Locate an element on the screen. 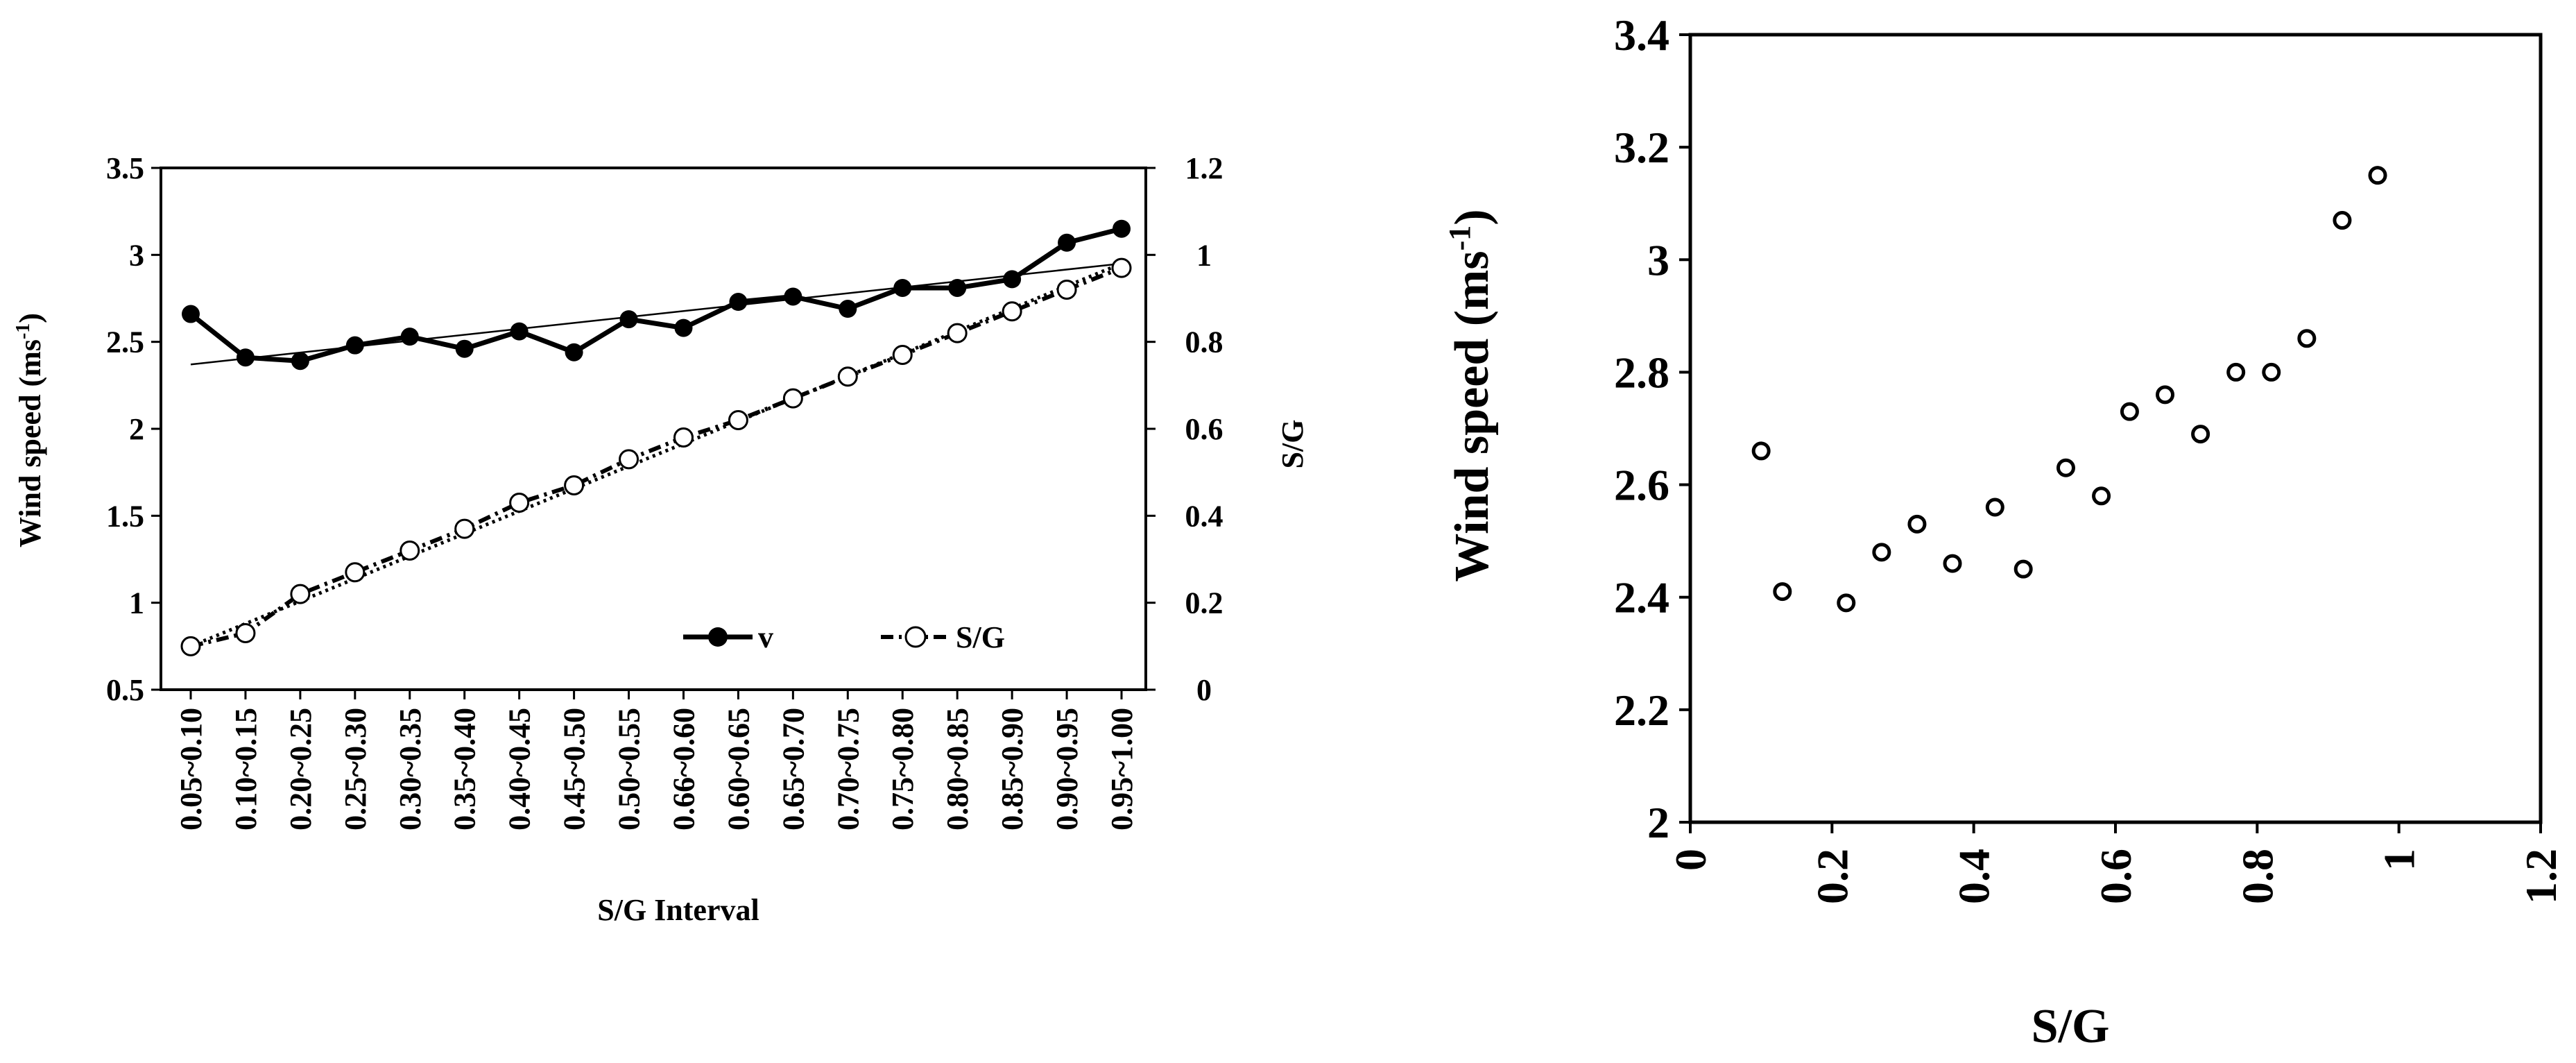 The image size is (2576, 1063). right-y-ticks: 2 2.2 2.4 2.6 2.8 3 3.2 3.4 is located at coordinates (1652, 428).